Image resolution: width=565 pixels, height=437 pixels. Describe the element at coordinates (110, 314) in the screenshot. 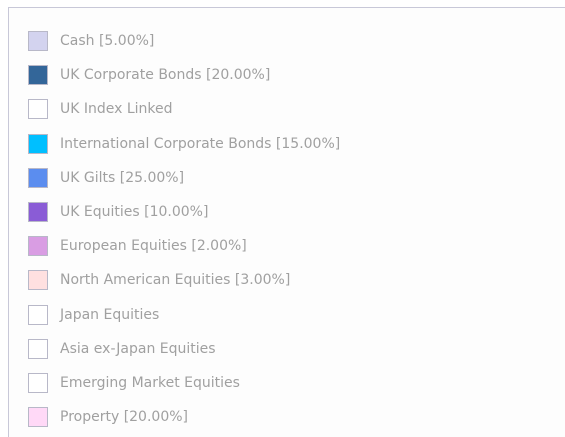

I see `legend-label: Japan Equities` at that location.